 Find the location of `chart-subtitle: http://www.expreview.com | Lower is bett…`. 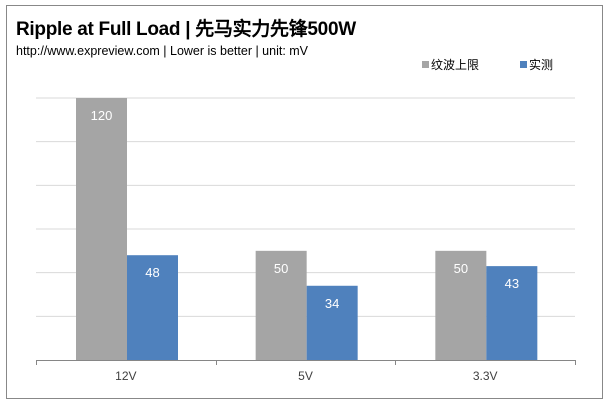

chart-subtitle: http://www.expreview.com | Lower is bett… is located at coordinates (162, 51).